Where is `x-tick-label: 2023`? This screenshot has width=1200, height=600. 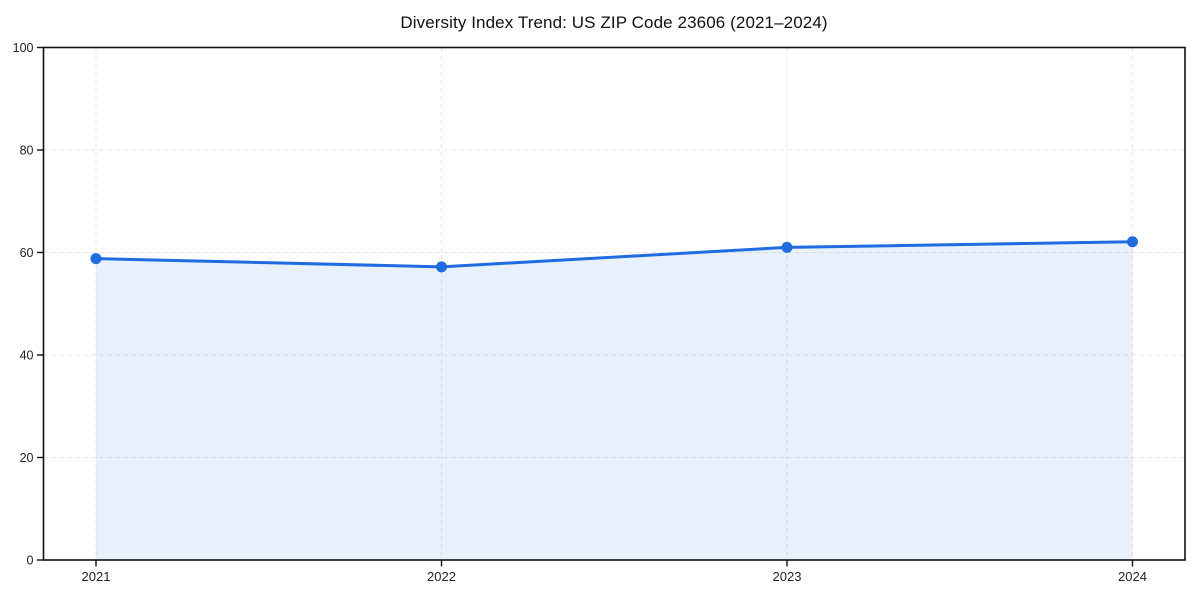 x-tick-label: 2023 is located at coordinates (787, 576).